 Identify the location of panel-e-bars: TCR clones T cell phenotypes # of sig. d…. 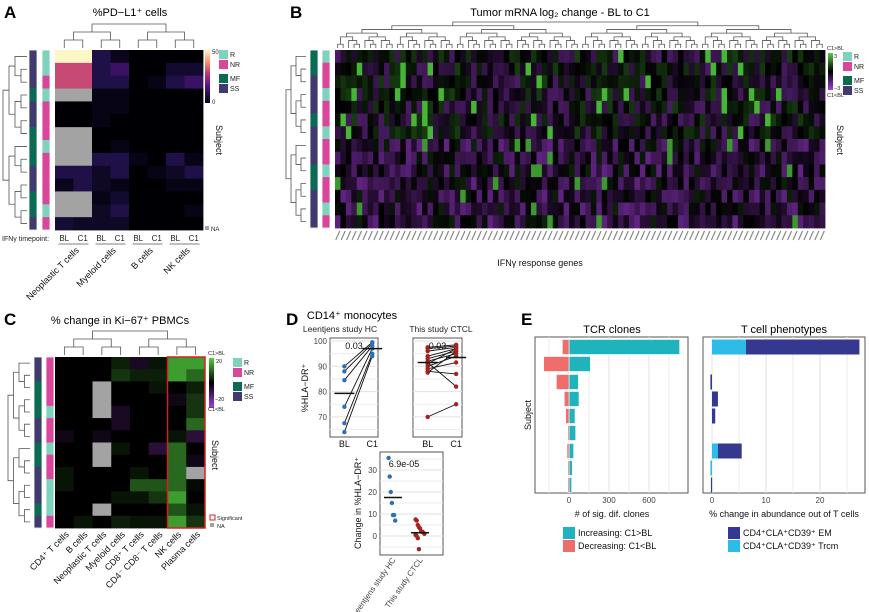
(694, 438).